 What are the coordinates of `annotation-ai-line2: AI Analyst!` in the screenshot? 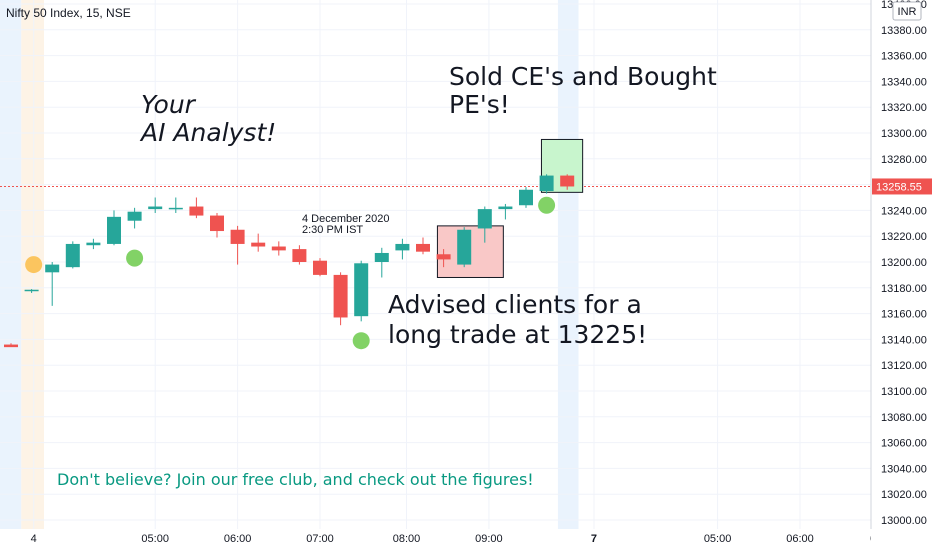 It's located at (207, 132).